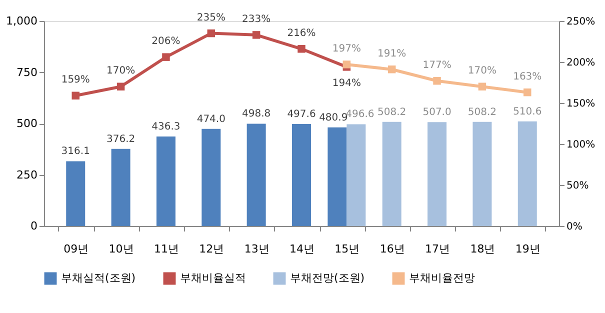  What do you see at coordinates (121, 249) in the screenshot?
I see `x-tick-label: 10년` at bounding box center [121, 249].